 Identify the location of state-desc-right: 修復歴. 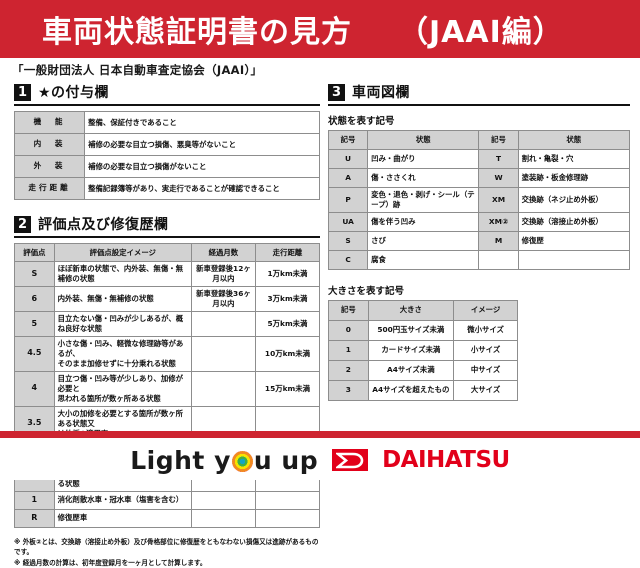
(574, 240).